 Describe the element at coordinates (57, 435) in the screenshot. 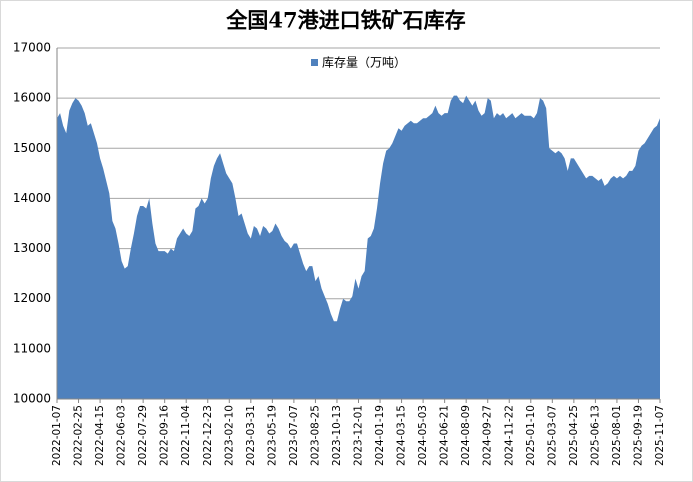

I see `x-tick-label: 2022-01-07` at that location.